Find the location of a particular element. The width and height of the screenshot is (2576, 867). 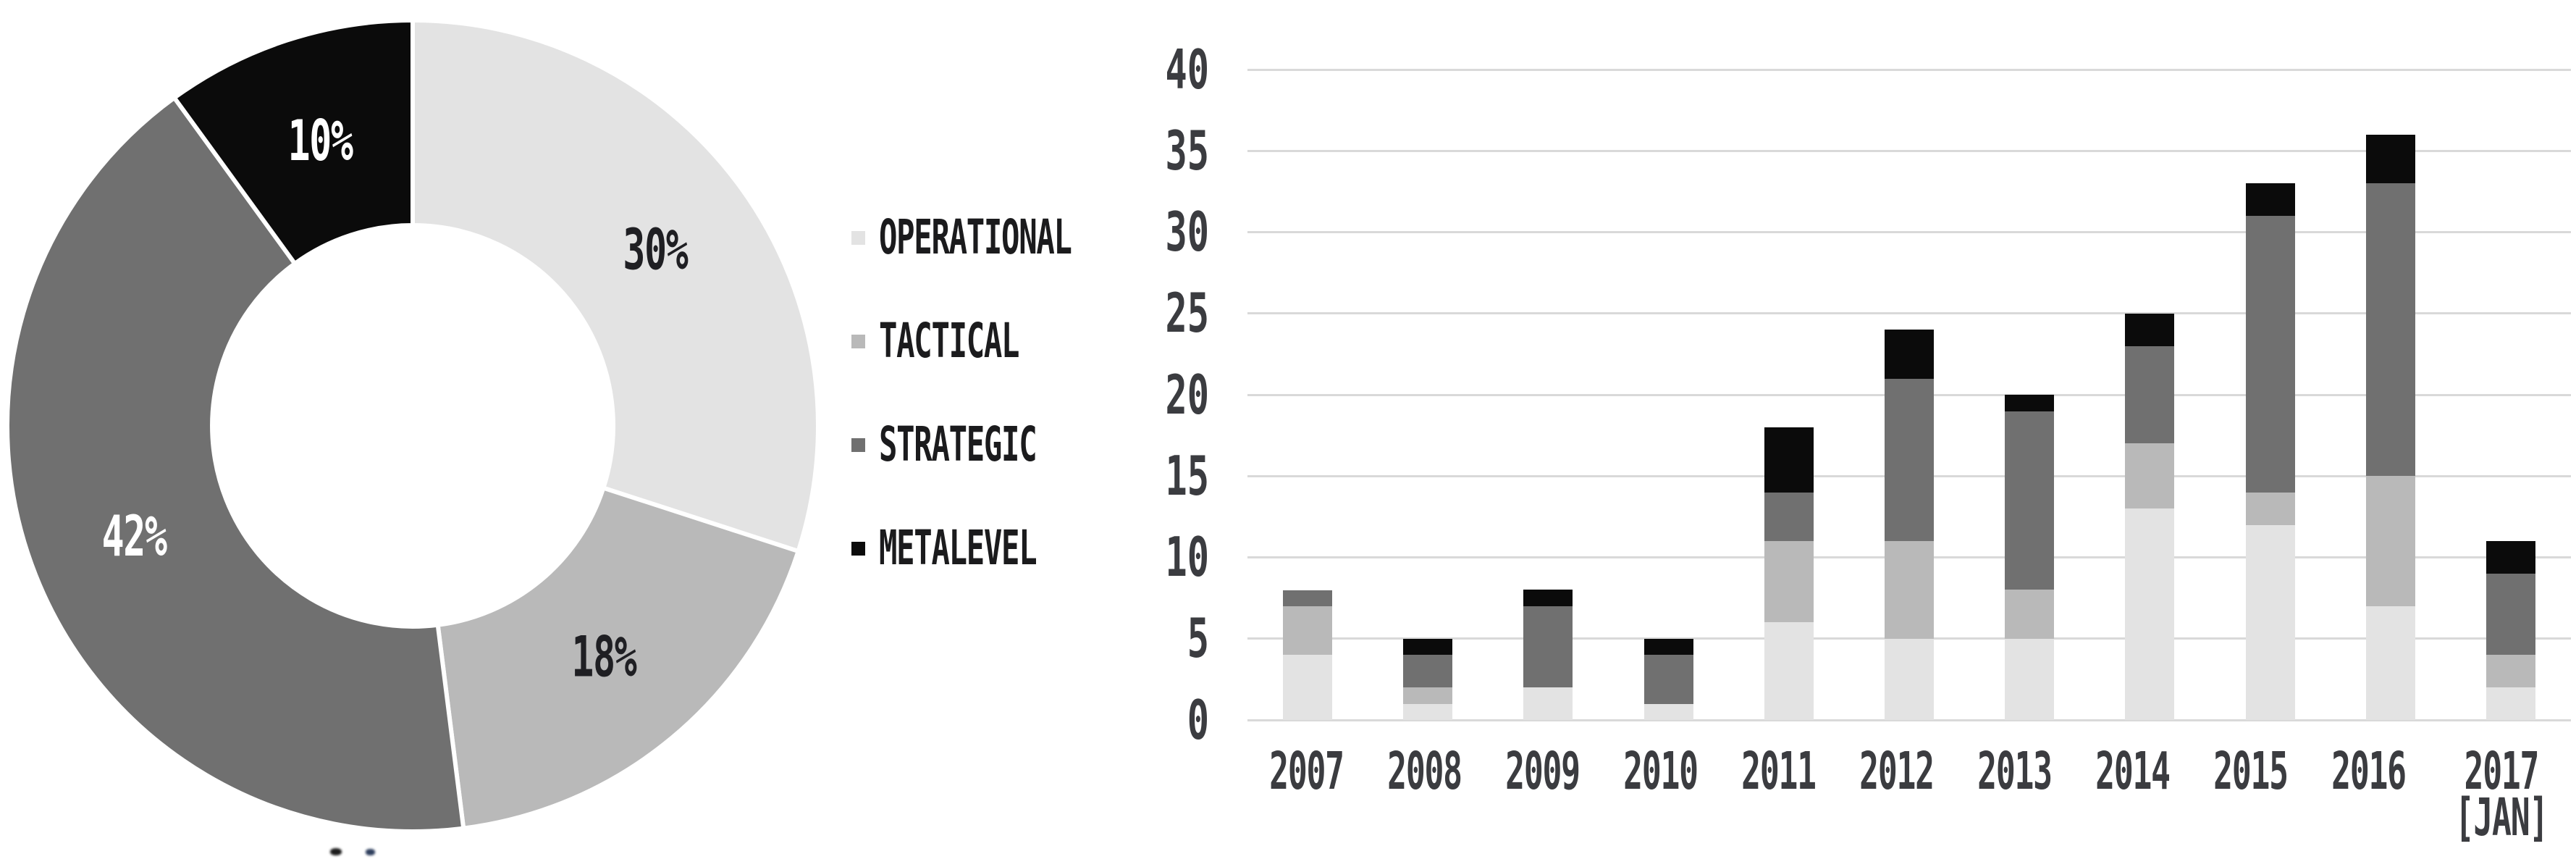

legend-item-tactical: TACTICAL is located at coordinates (974, 341).